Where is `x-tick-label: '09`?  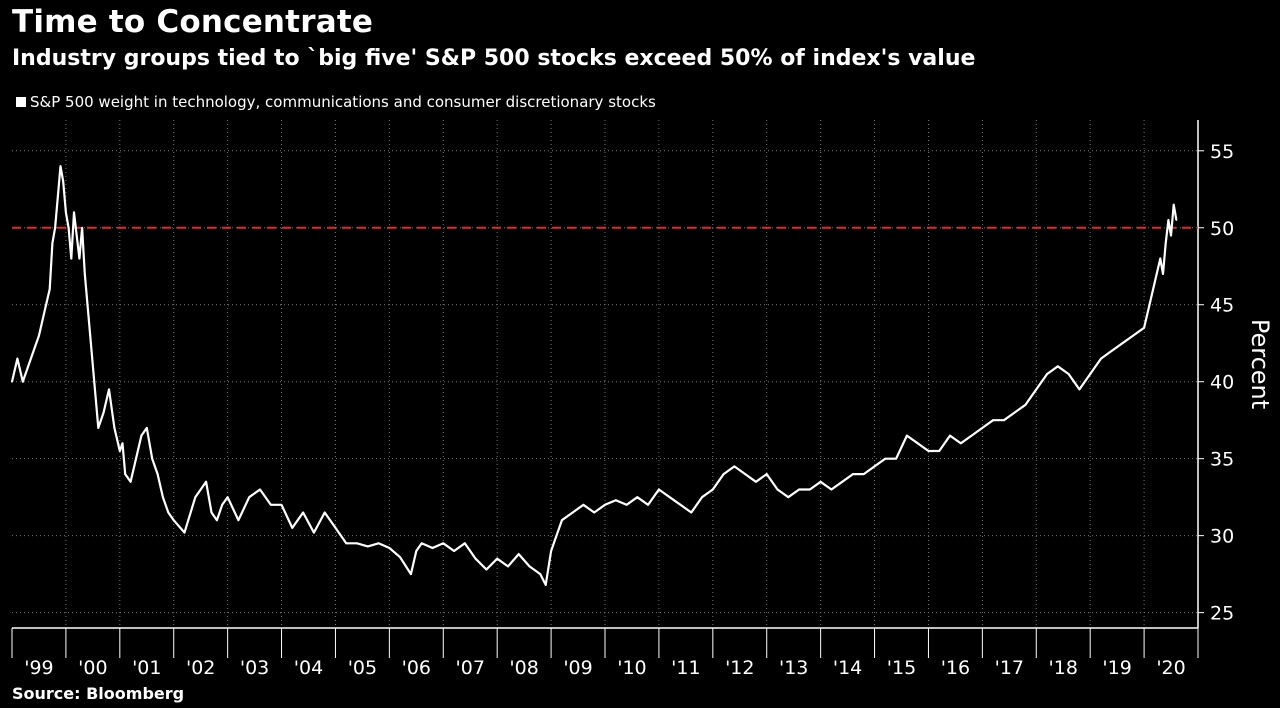
x-tick-label: '09 is located at coordinates (577, 668).